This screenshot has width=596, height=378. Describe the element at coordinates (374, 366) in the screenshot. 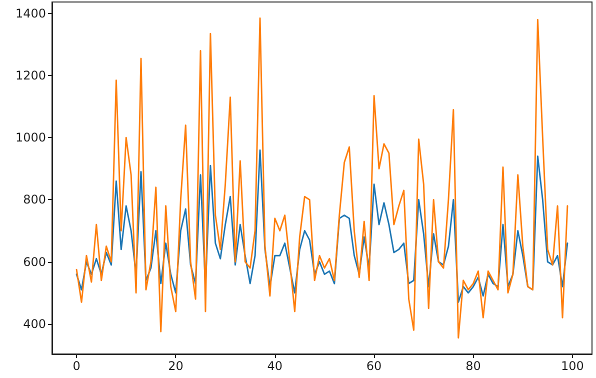

I see `x-tick-label: 60` at that location.